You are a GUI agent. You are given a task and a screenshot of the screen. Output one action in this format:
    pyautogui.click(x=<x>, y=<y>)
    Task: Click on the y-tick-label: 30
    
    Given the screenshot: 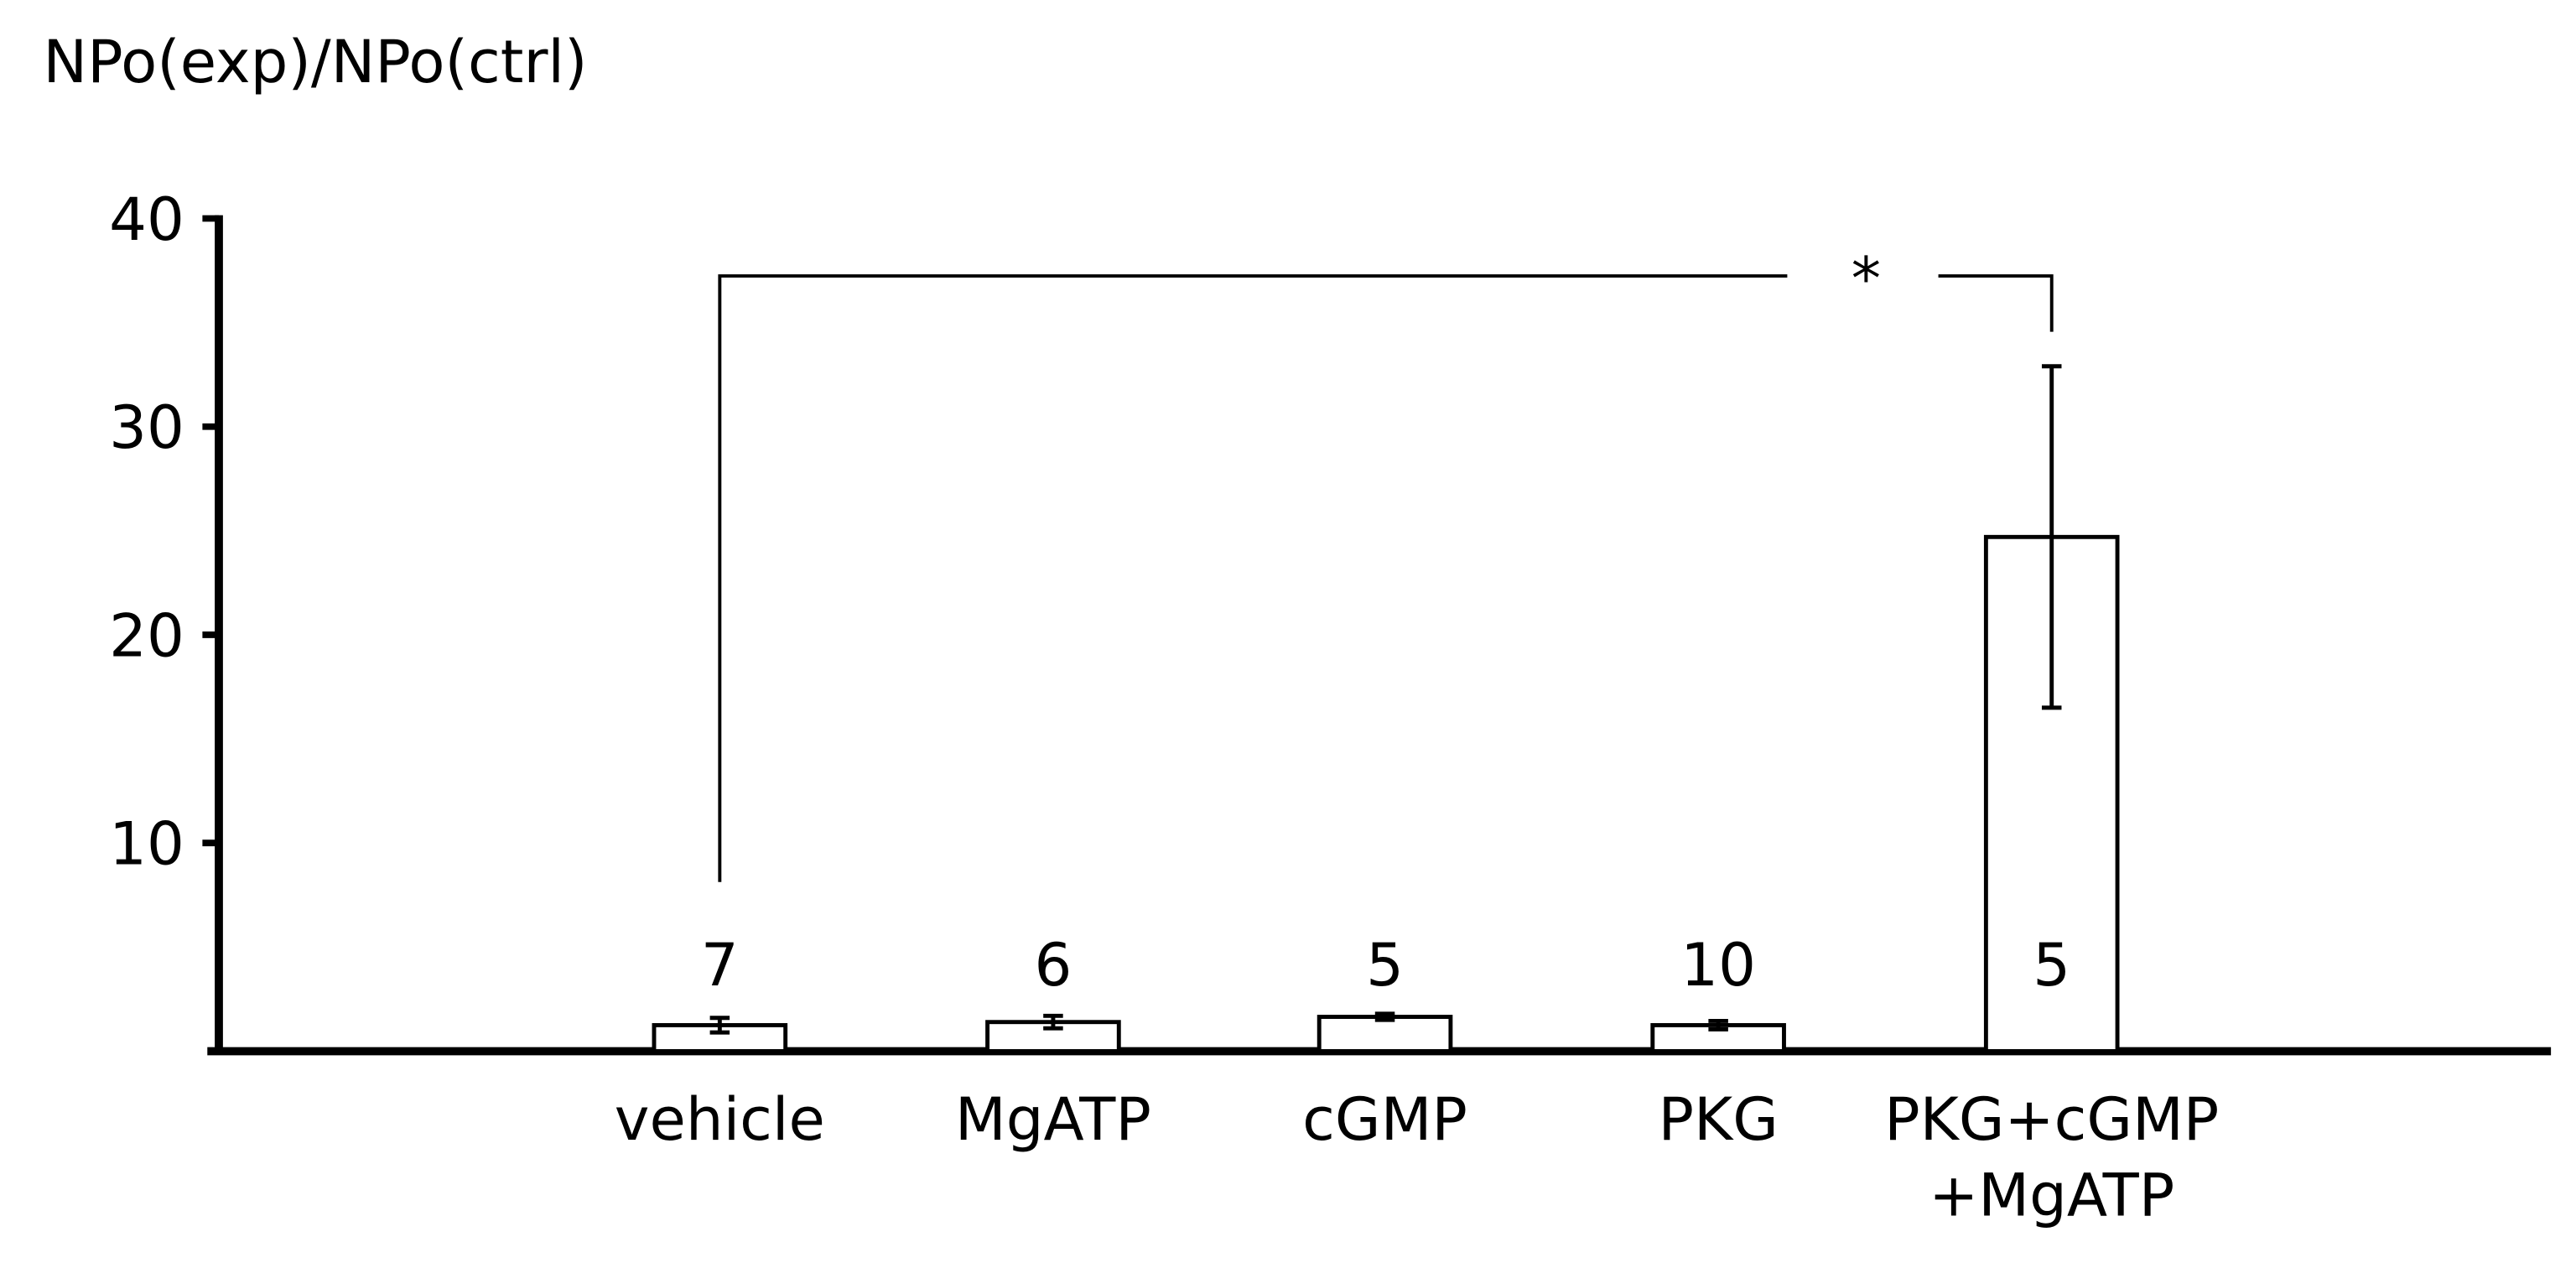 What is the action you would take?
    pyautogui.click(x=146, y=427)
    